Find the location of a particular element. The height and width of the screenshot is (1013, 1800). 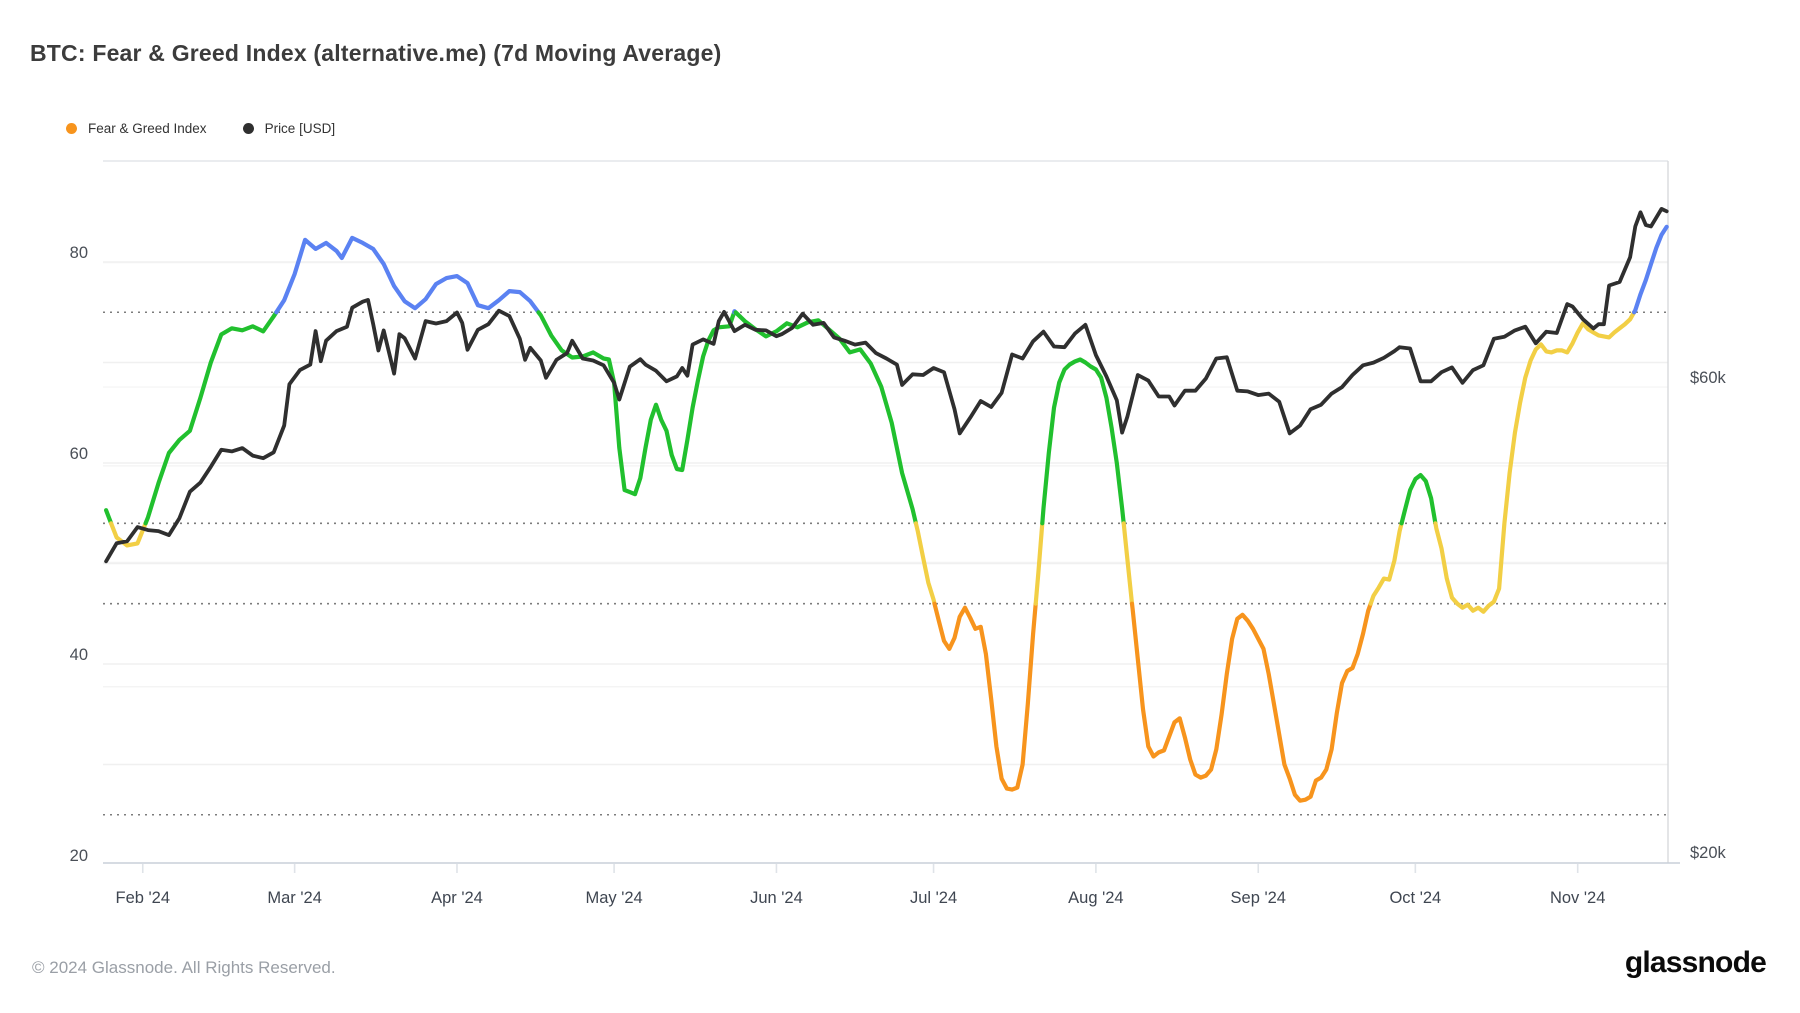

x-axis-label-Jul '24: Jul '24 is located at coordinates (933, 898).